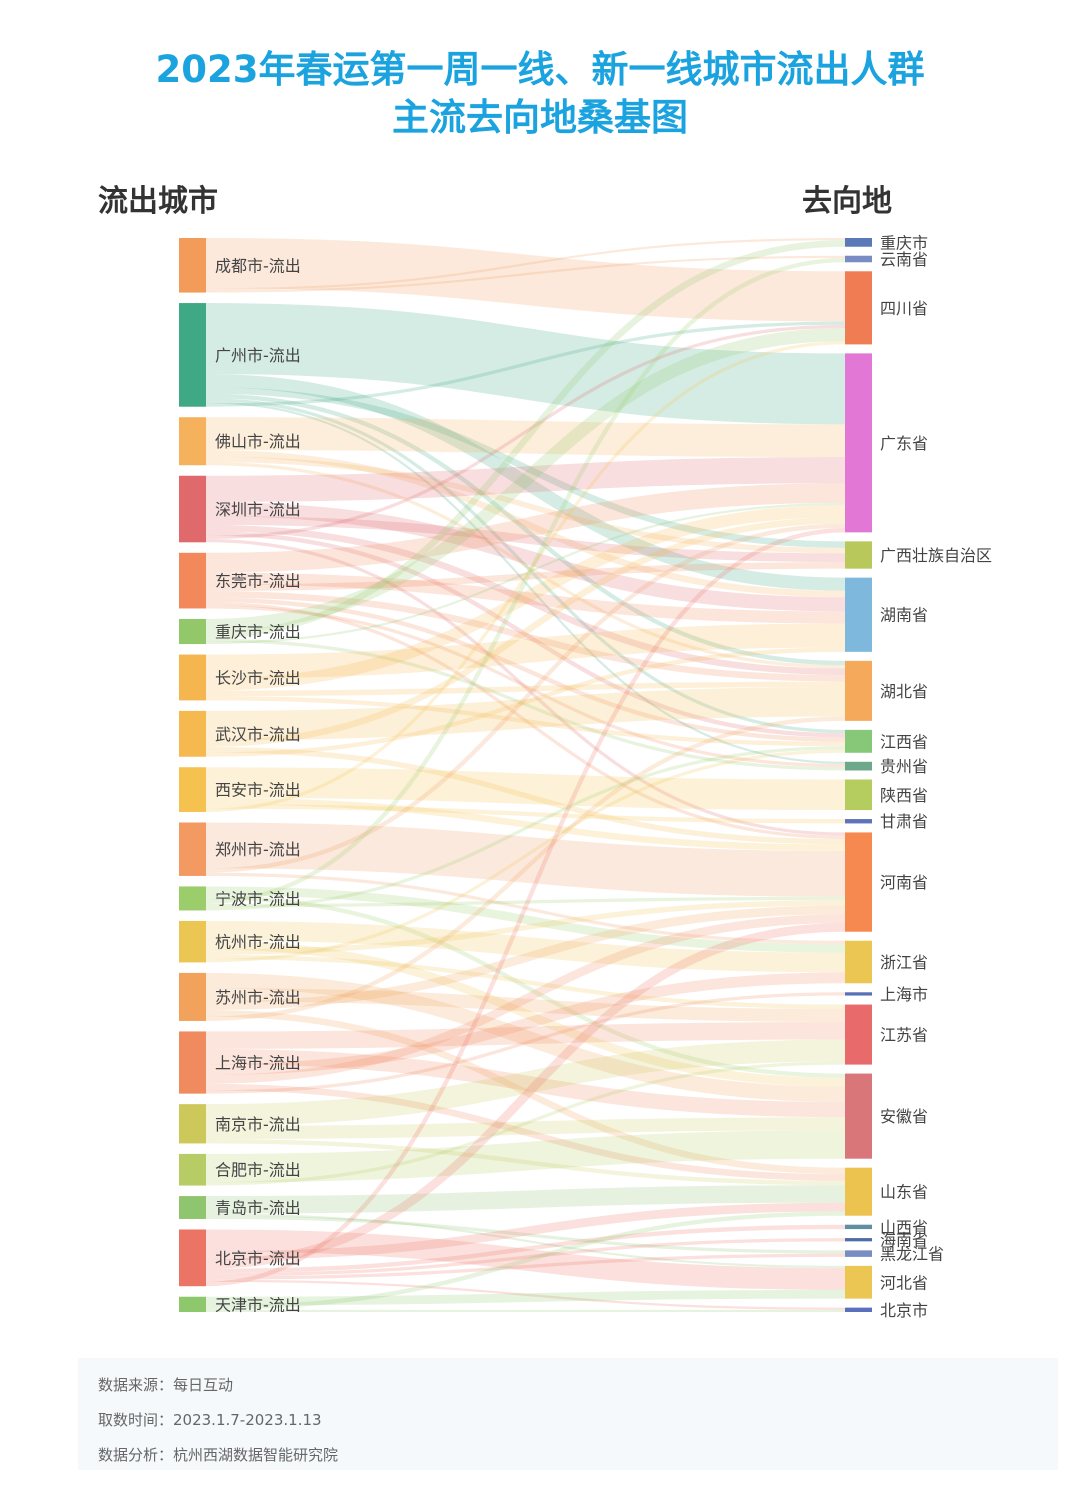 The height and width of the screenshot is (1495, 1080). I want to click on source-node-label: 重庆市-流出, so click(258, 632).